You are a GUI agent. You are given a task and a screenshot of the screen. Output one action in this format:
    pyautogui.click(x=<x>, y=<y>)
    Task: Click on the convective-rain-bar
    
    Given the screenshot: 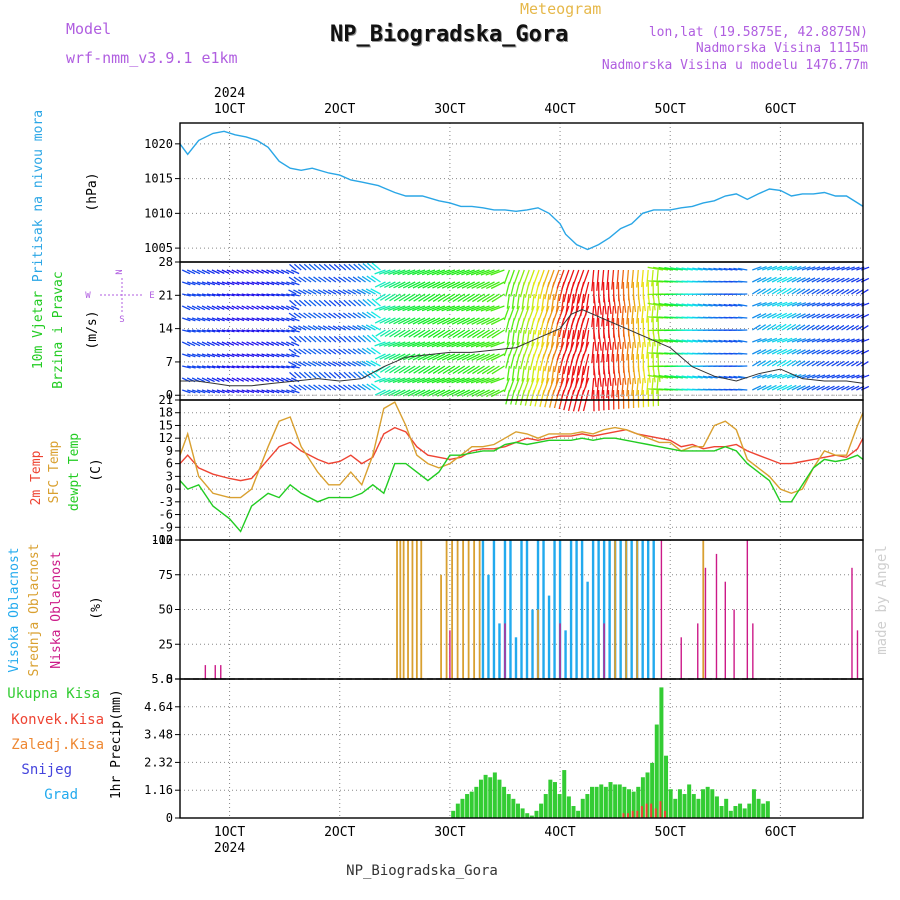 What is the action you would take?
    pyautogui.click(x=646, y=810)
    